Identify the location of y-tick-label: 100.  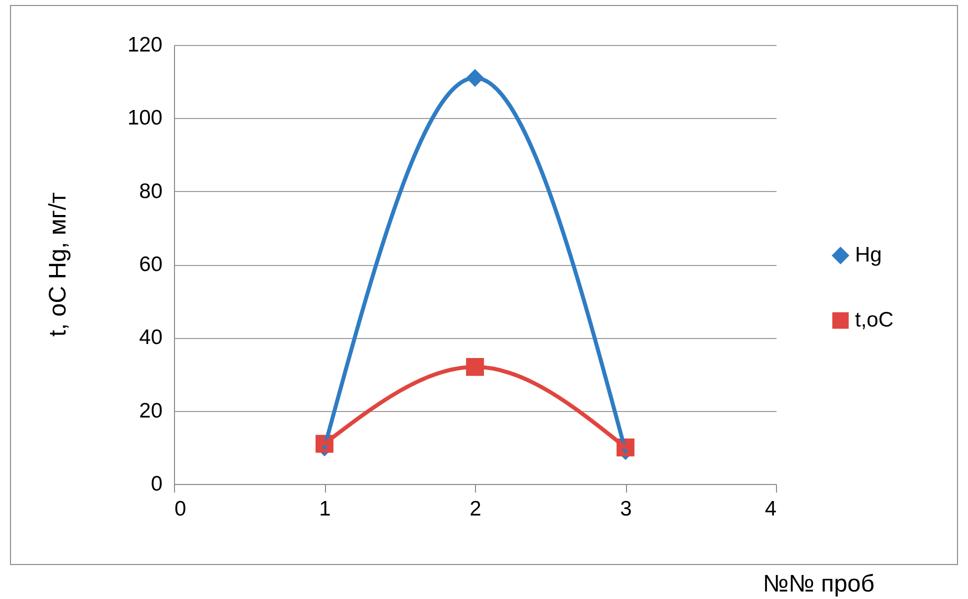
(144, 118).